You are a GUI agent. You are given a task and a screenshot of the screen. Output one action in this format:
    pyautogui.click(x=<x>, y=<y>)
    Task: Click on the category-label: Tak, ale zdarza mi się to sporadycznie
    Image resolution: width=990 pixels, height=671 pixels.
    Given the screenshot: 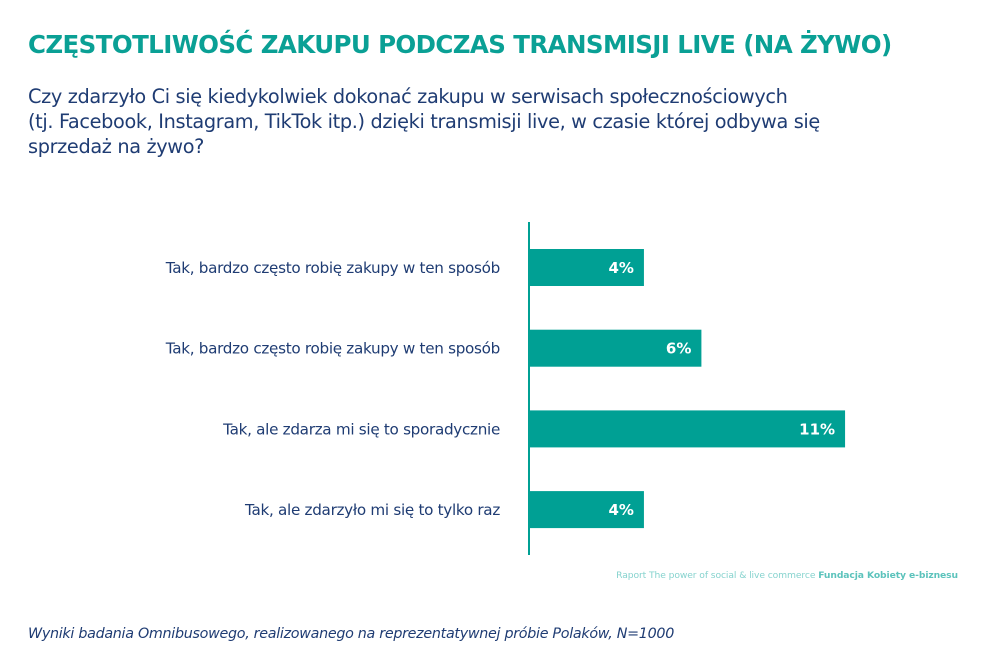 What is the action you would take?
    pyautogui.click(x=361, y=429)
    